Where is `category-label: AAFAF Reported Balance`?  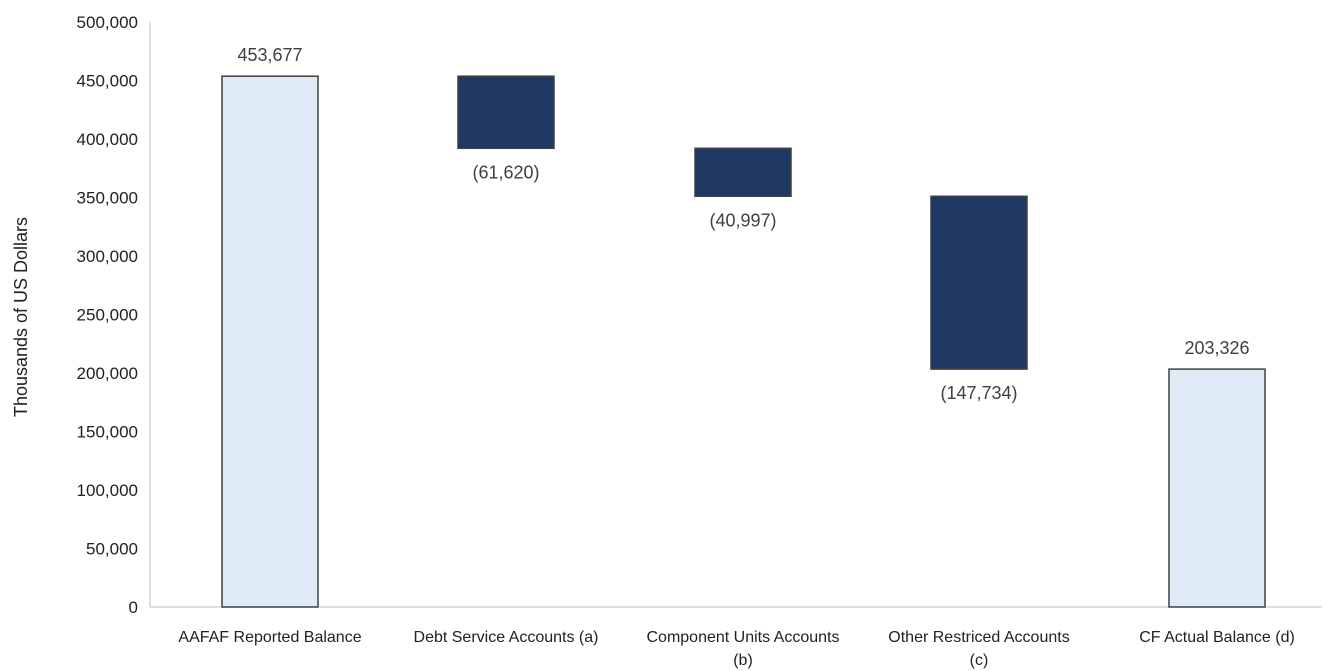
category-label: AAFAF Reported Balance is located at coordinates (269, 637).